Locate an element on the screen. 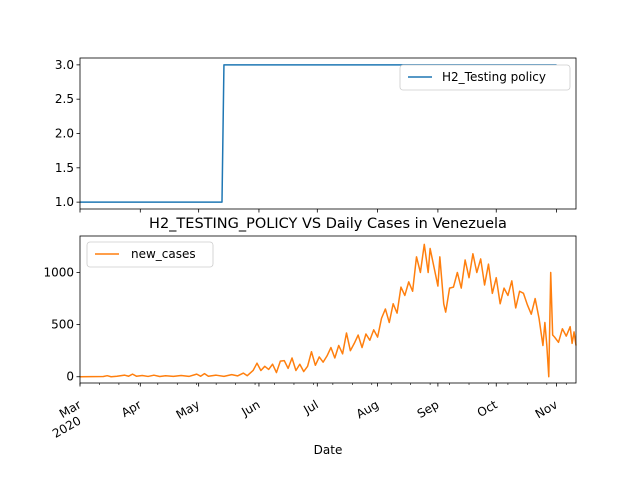 The image size is (640, 480). y-tick-label: 2.0 is located at coordinates (64, 134).